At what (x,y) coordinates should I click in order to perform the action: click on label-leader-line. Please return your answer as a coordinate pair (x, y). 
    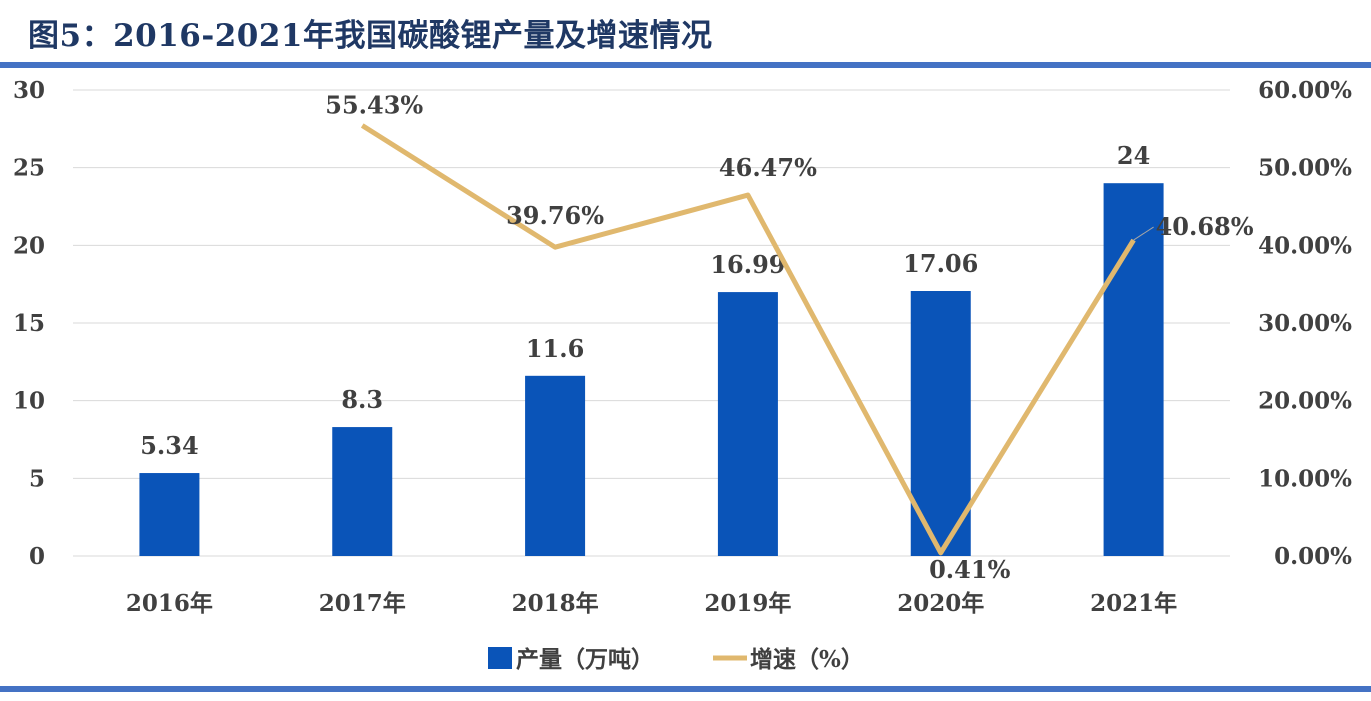
    Looking at the image, I should click on (1143, 233).